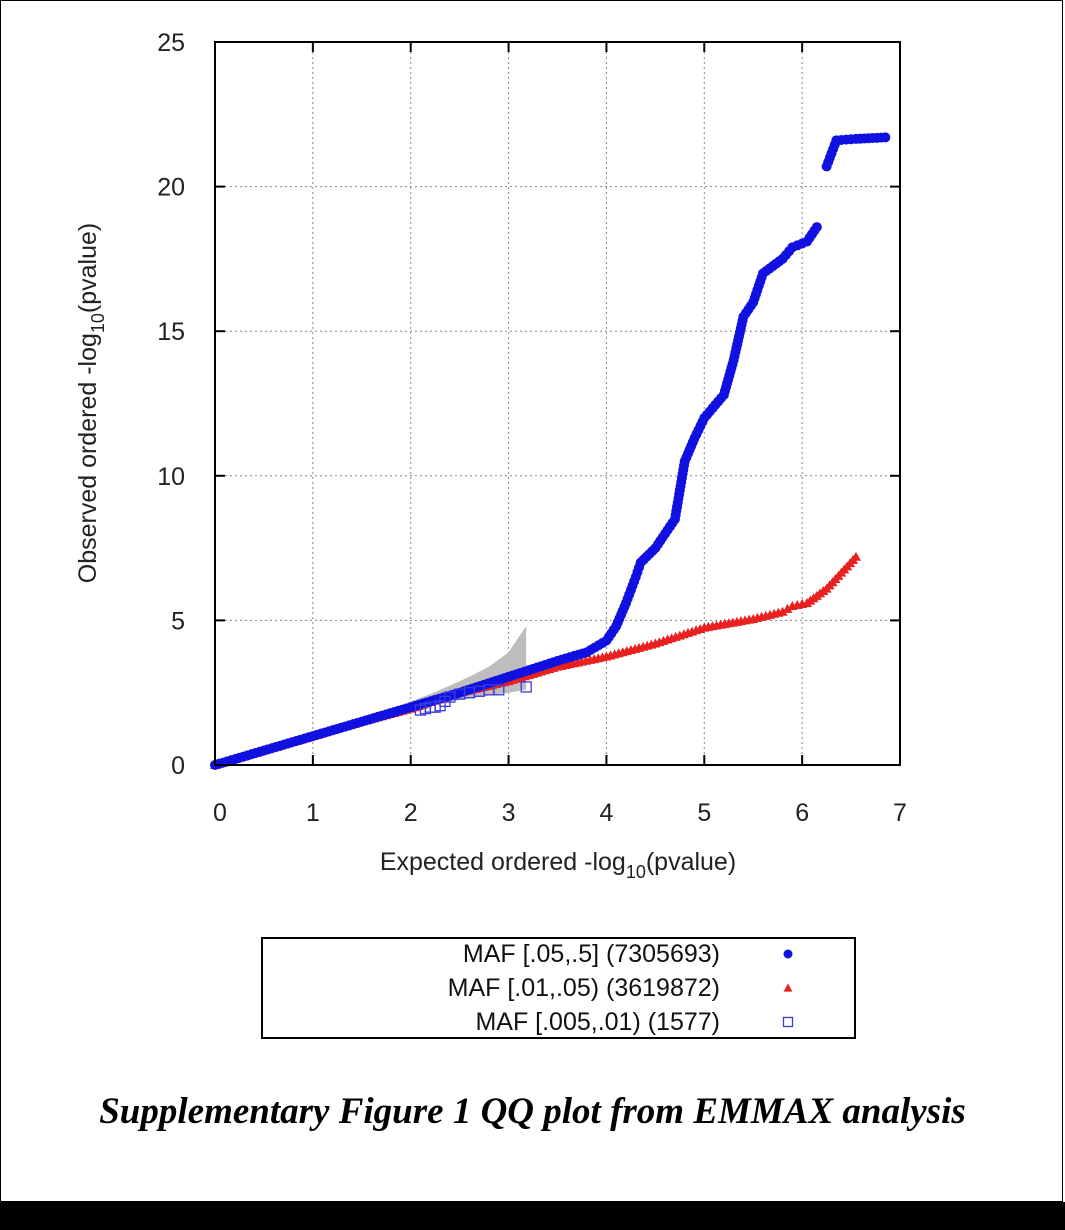 The width and height of the screenshot is (1065, 1230). What do you see at coordinates (313, 813) in the screenshot?
I see `x-tick-label: 1` at bounding box center [313, 813].